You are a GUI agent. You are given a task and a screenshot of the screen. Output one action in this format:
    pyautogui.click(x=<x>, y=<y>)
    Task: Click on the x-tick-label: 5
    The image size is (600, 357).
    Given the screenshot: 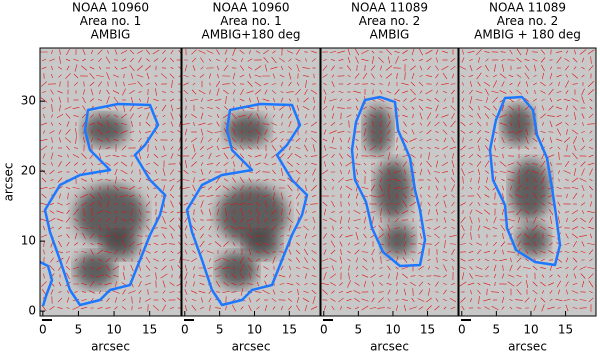 What is the action you would take?
    pyautogui.click(x=497, y=330)
    